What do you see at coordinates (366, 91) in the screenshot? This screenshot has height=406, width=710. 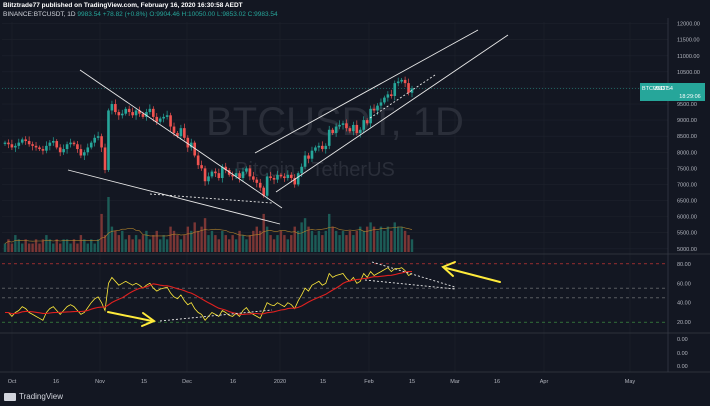 I see `channel-upper-line` at bounding box center [366, 91].